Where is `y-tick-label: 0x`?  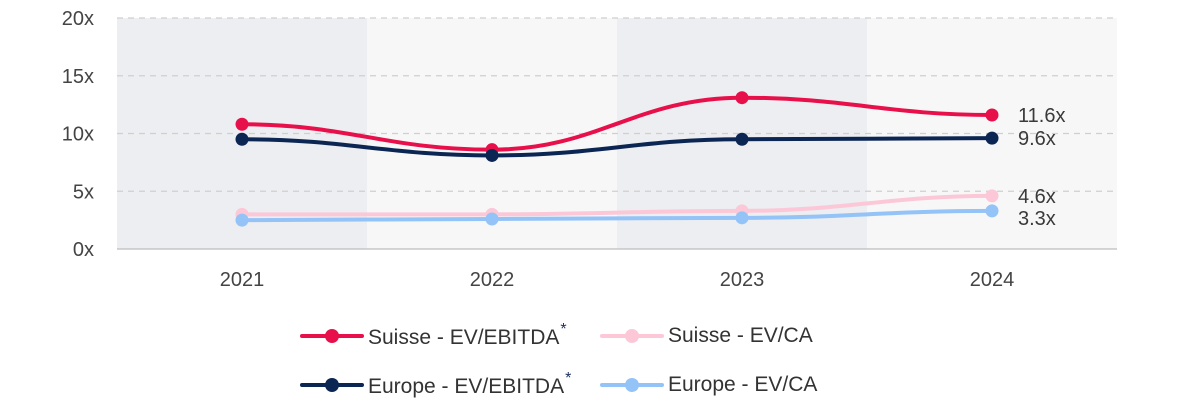 y-tick-label: 0x is located at coordinates (83, 250).